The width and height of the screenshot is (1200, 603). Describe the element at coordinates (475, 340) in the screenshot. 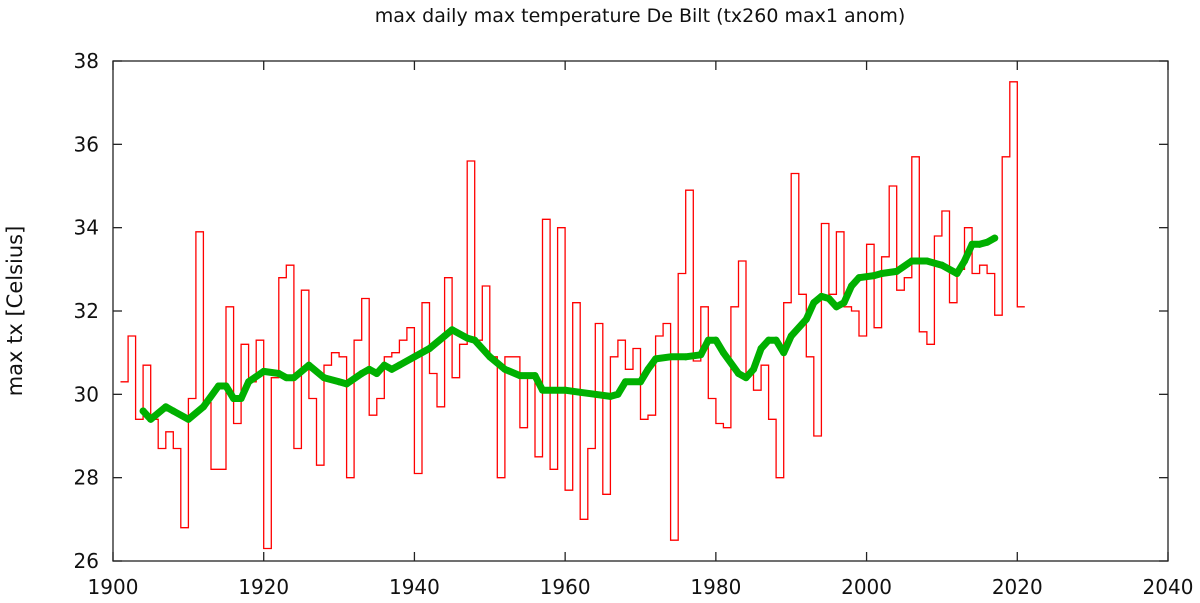

I see `smoothed-point-1948` at that location.